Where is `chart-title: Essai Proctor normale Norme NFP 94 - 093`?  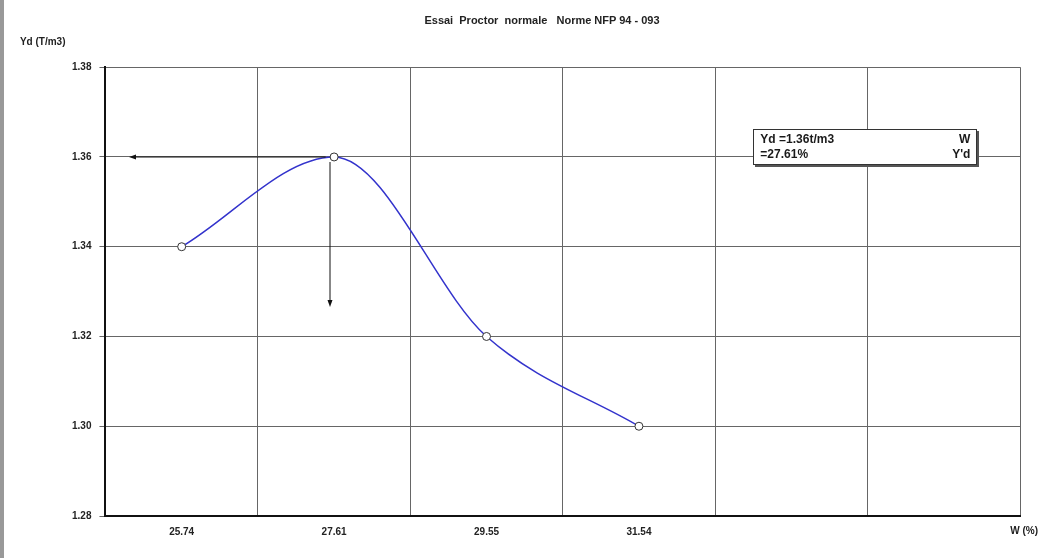
chart-title: Essai Proctor normale Norme NFP 94 - 093 is located at coordinates (542, 19).